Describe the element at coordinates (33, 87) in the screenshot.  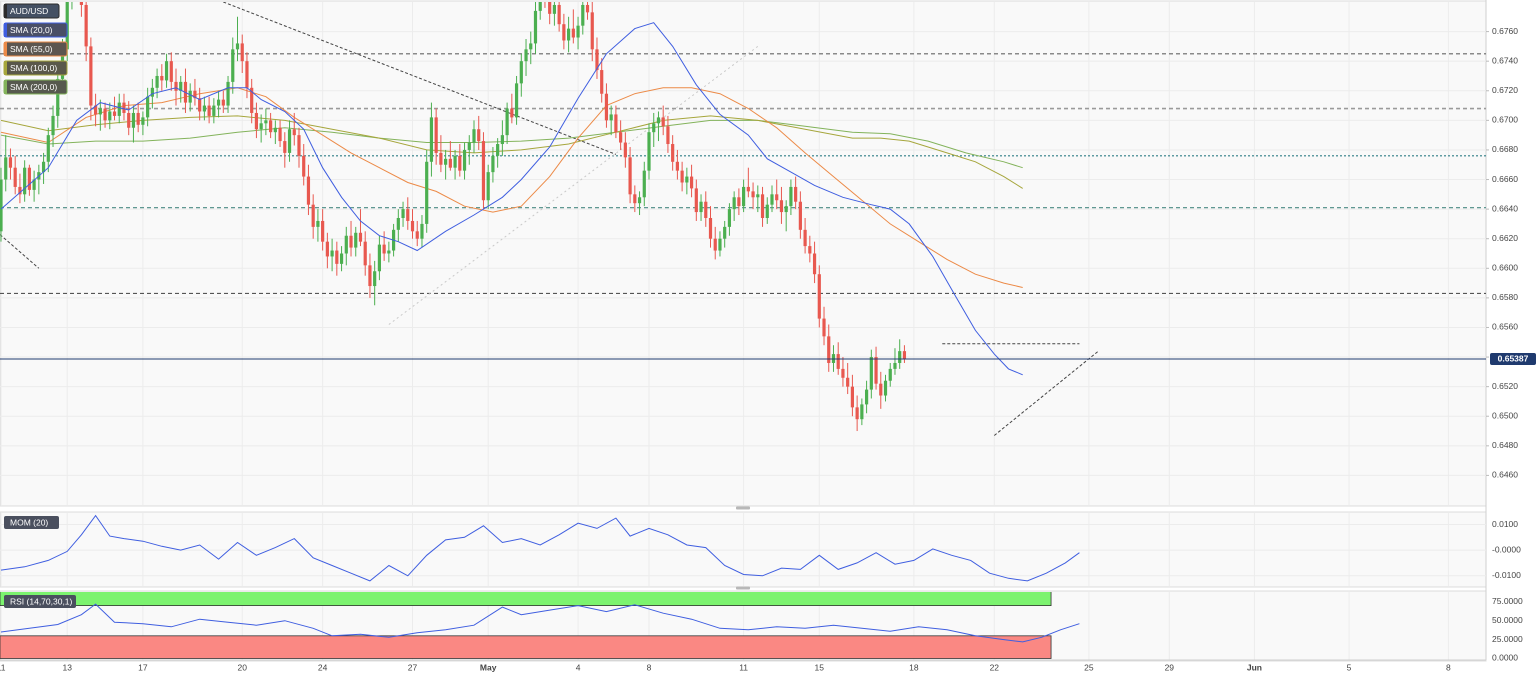
I see `legend-label: SMA (200,0)` at that location.